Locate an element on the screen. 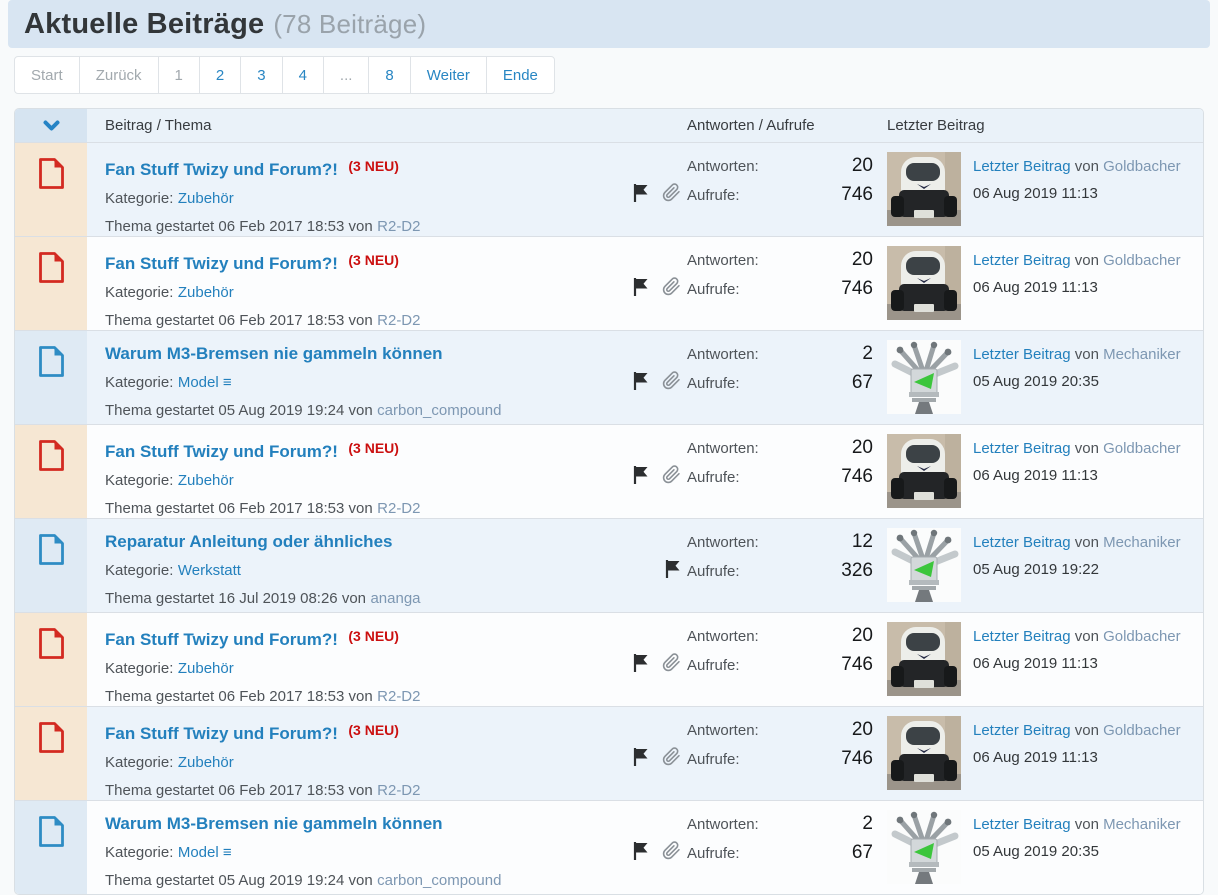 The height and width of the screenshot is (895, 1218). page-button-start: Start is located at coordinates (47, 75).